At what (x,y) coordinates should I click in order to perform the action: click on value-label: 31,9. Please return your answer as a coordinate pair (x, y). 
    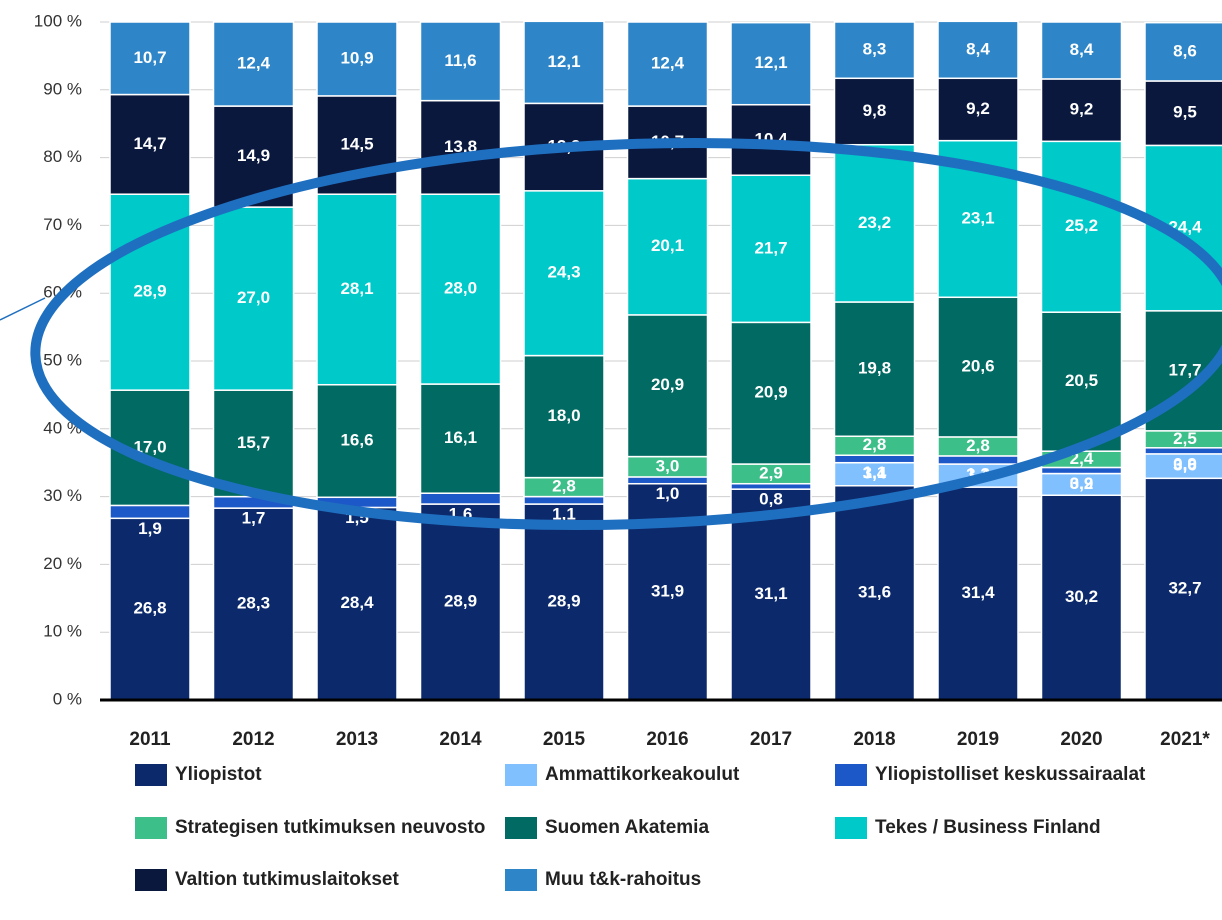
    Looking at the image, I should click on (667, 590).